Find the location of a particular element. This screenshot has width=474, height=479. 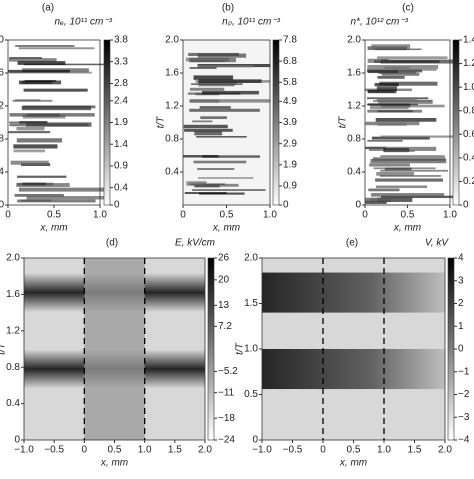

colorbar-tick-label: 0.4 is located at coordinates (468, 157).